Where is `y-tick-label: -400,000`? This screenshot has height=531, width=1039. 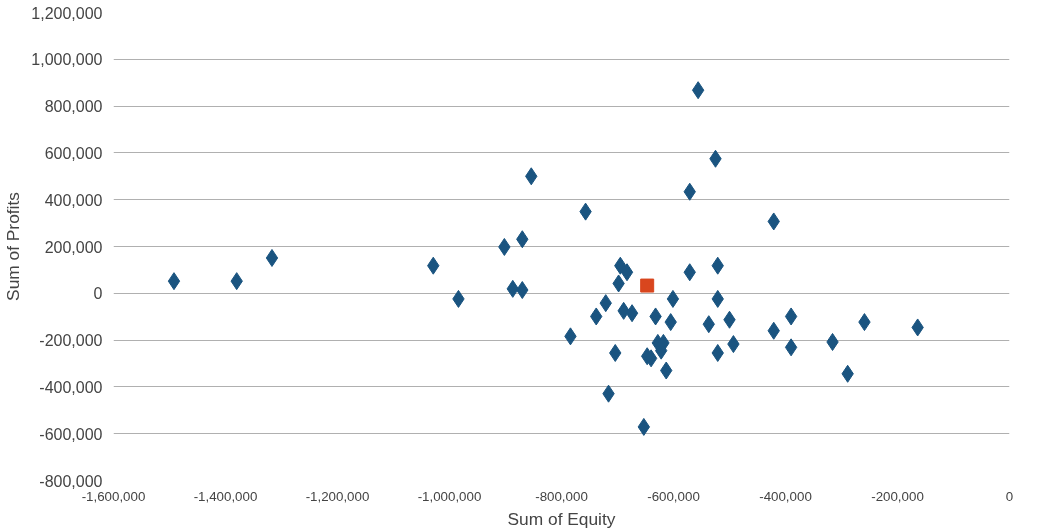
y-tick-label: -400,000 is located at coordinates (71, 387).